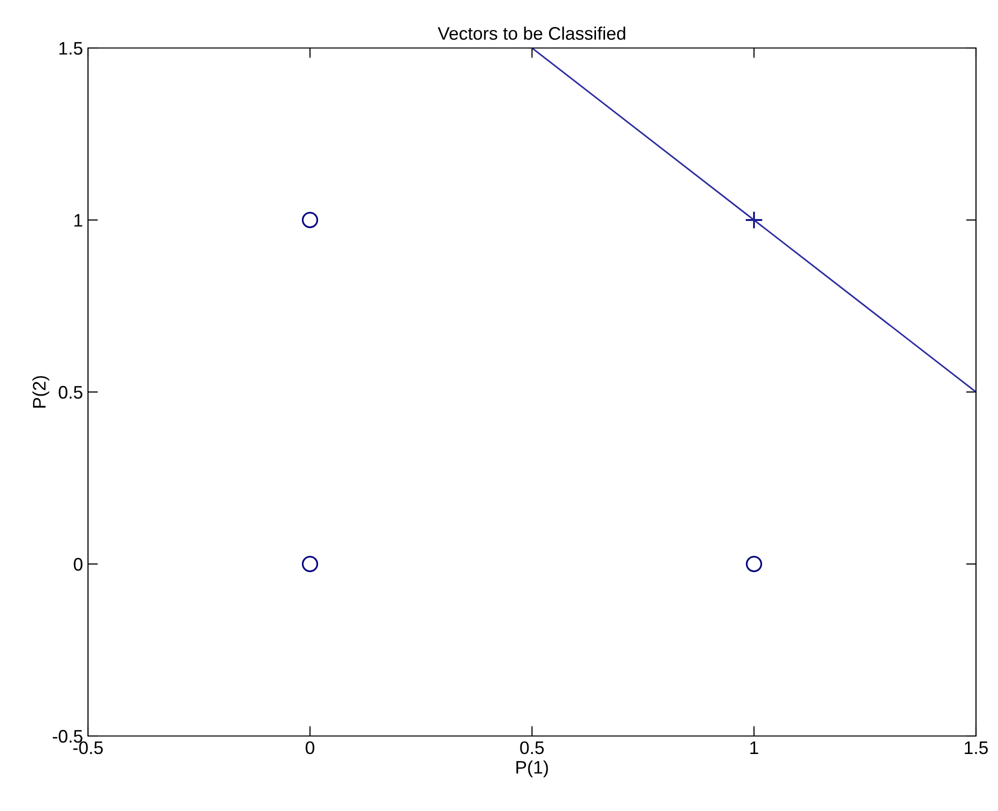 This screenshot has height=811, width=998. Describe the element at coordinates (532, 33) in the screenshot. I see `chart-title: Vectors to be Classified` at that location.